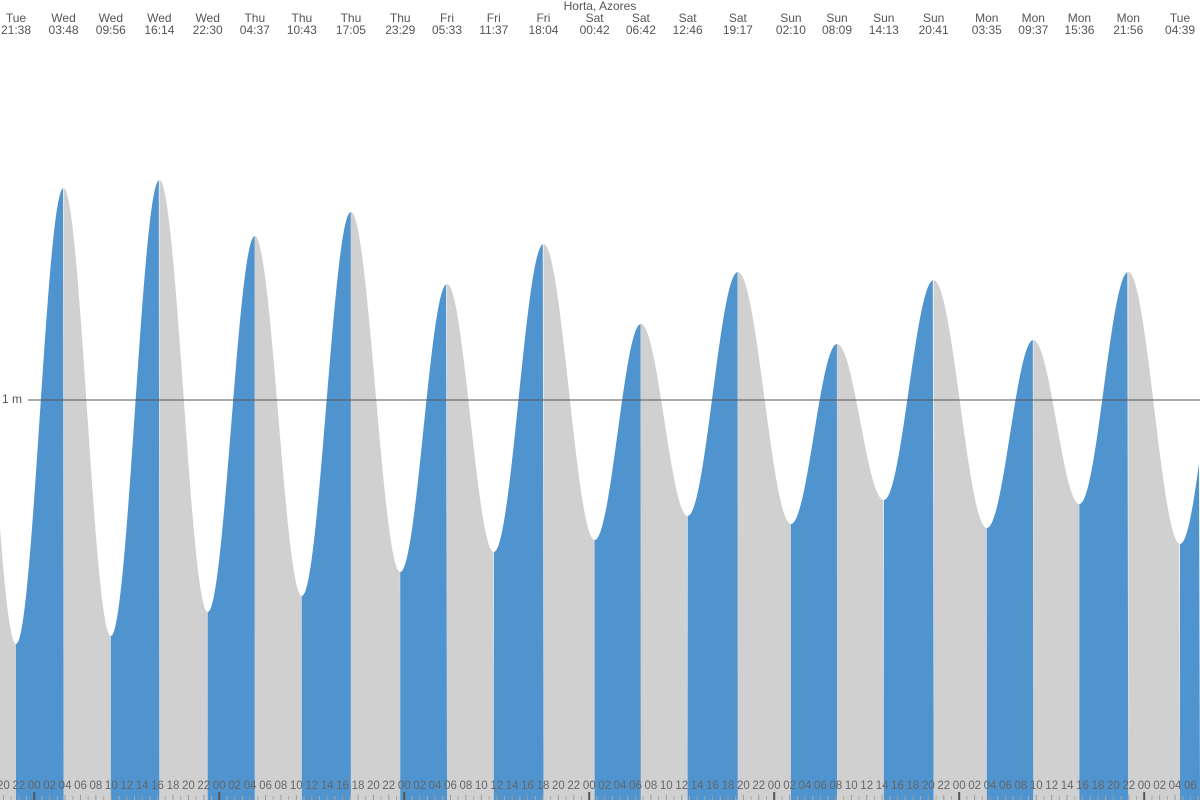 This screenshot has width=1200, height=800. What do you see at coordinates (111, 18) in the screenshot?
I see `extreme-day: Wed` at bounding box center [111, 18].